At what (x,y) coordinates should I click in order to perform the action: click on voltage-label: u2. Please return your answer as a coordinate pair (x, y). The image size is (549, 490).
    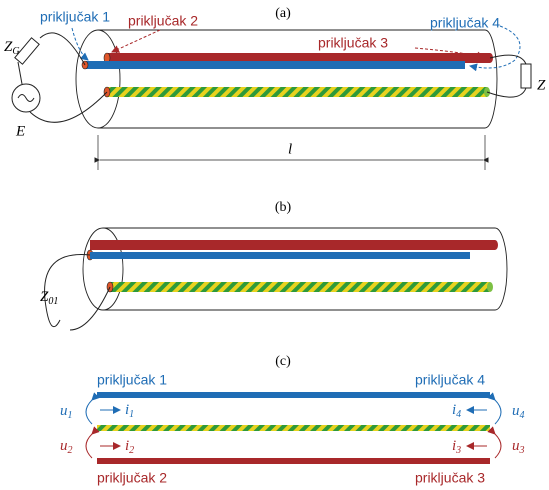
    Looking at the image, I should click on (66, 447).